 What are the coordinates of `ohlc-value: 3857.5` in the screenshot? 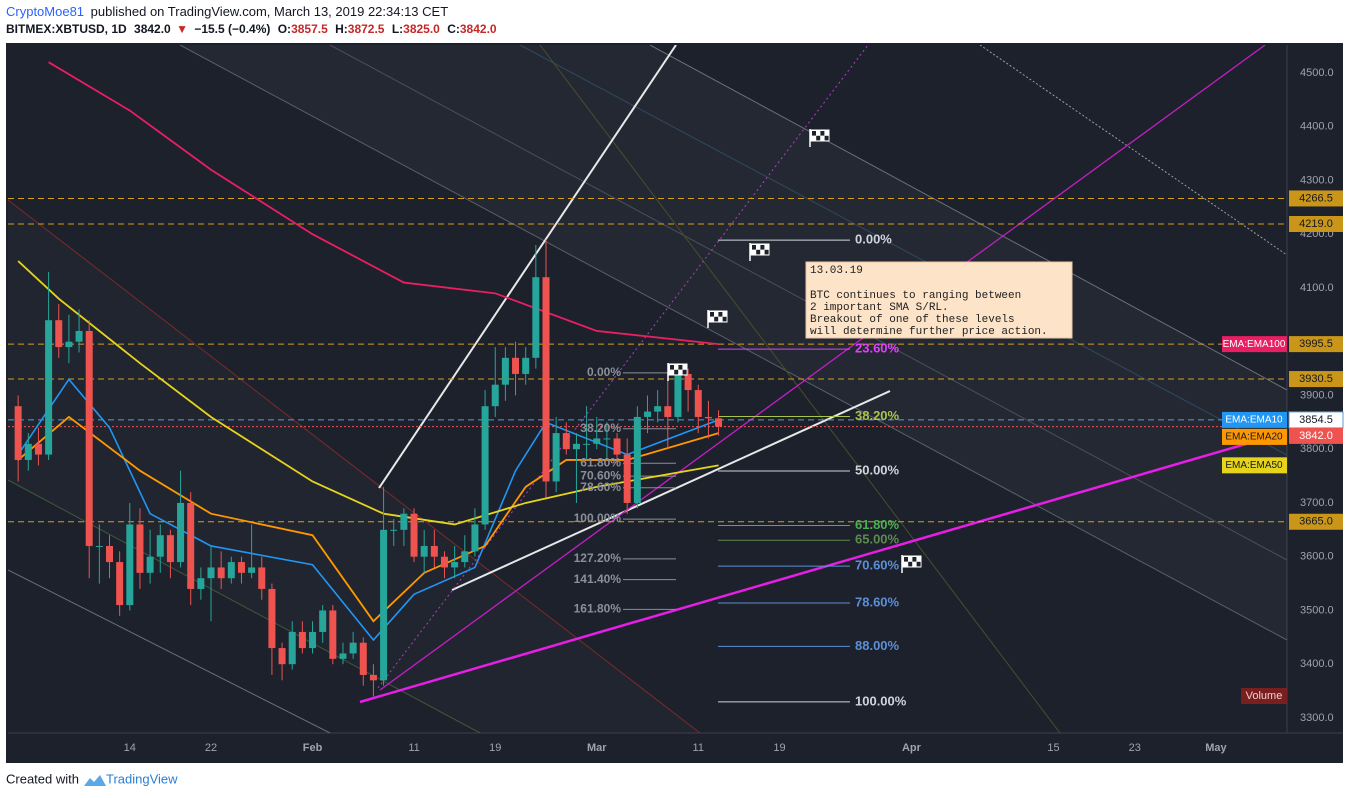 It's located at (309, 29).